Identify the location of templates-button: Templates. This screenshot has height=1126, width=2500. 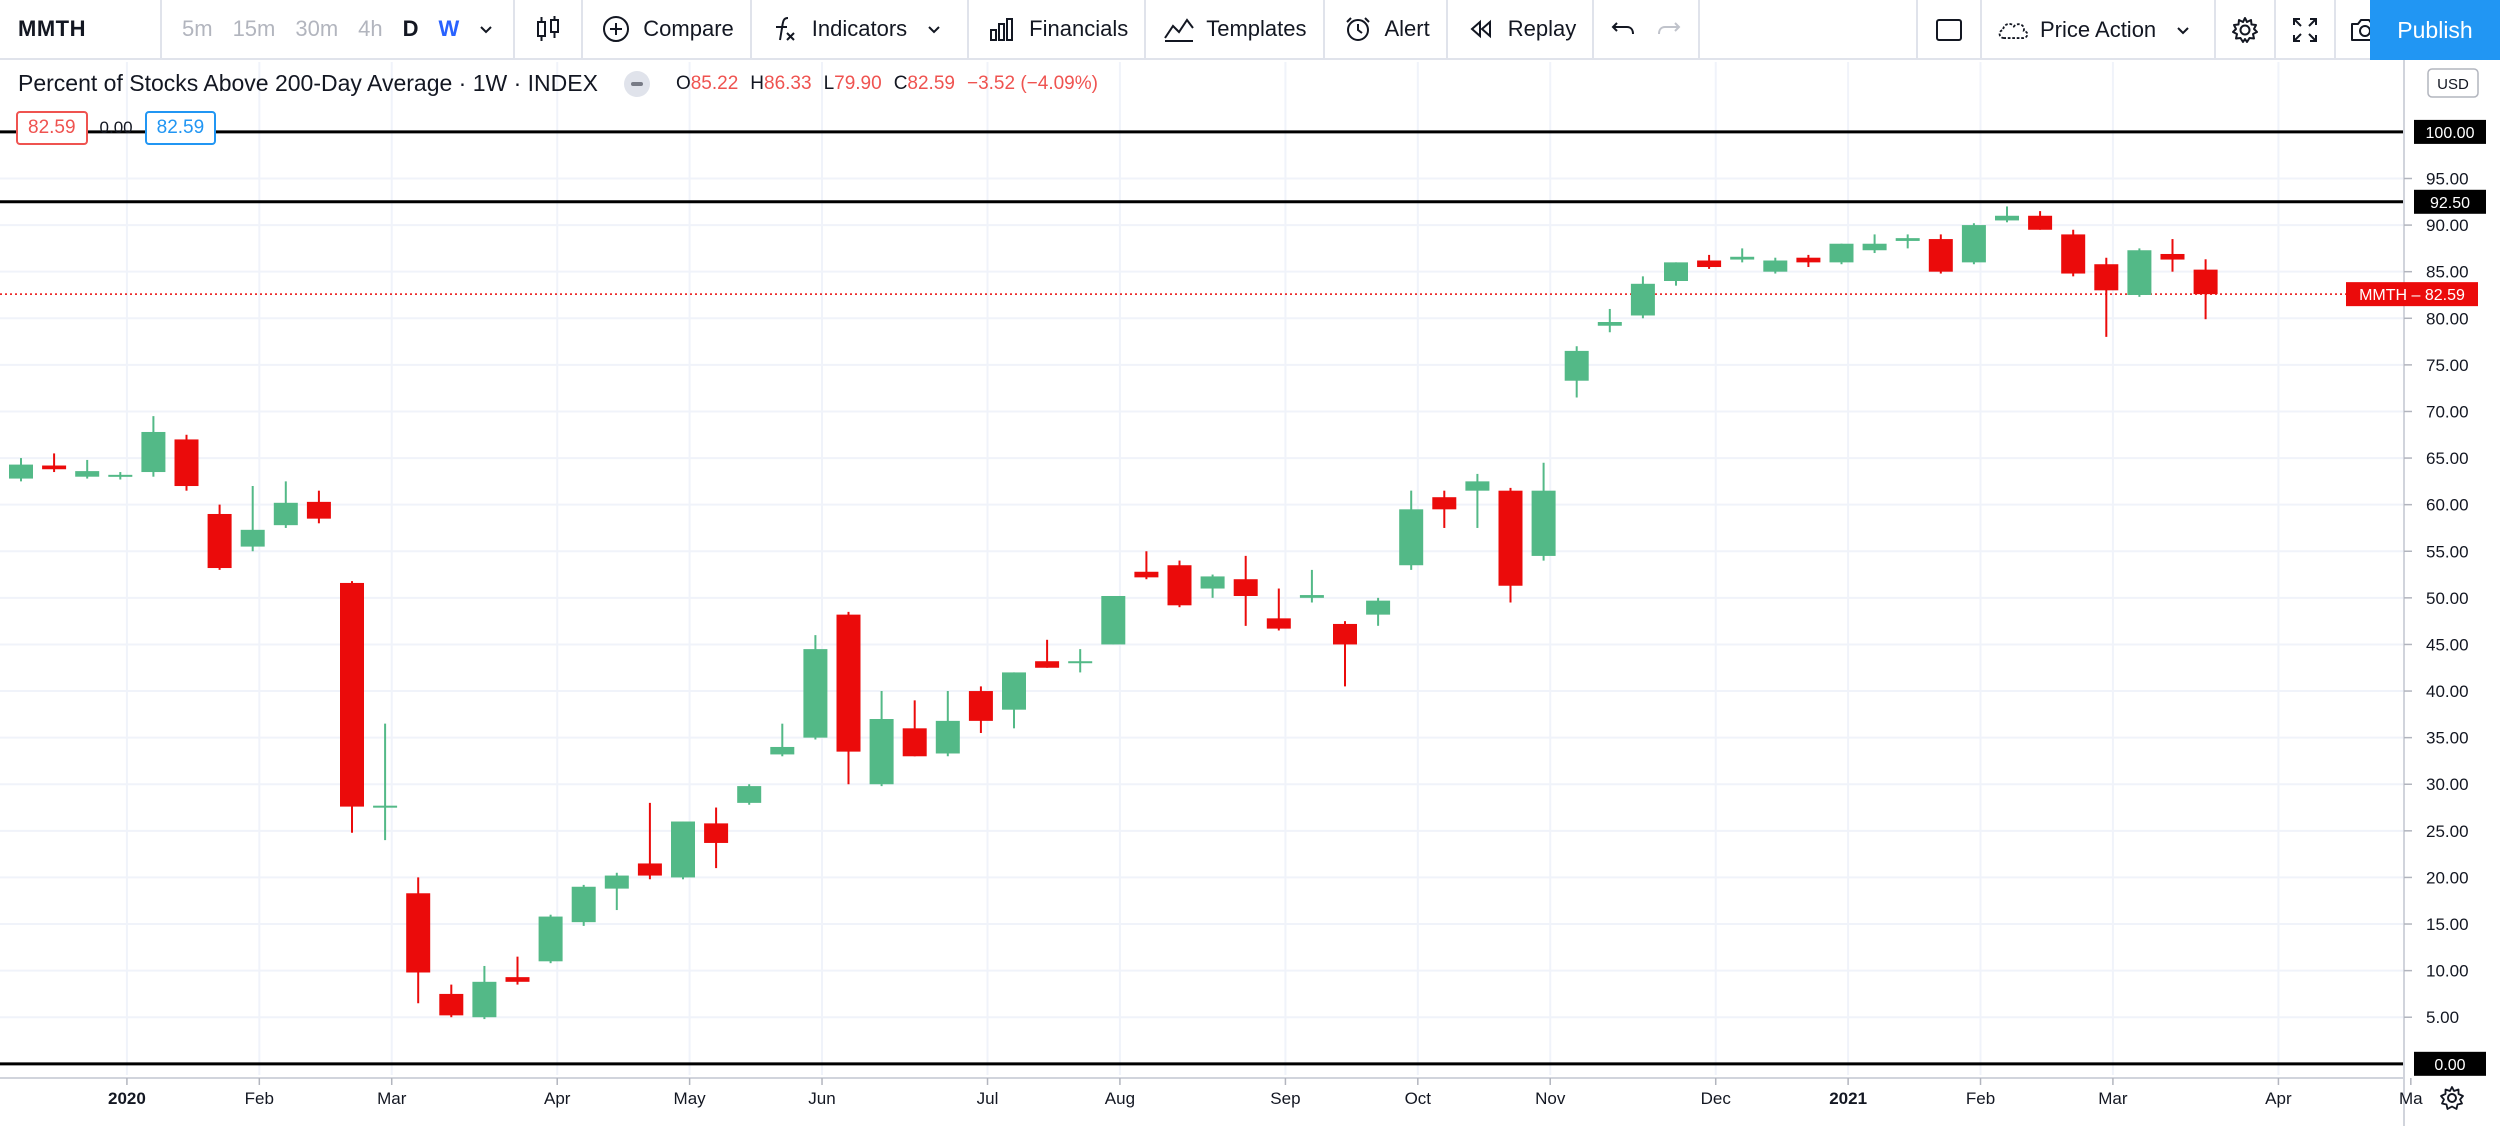
(1234, 29).